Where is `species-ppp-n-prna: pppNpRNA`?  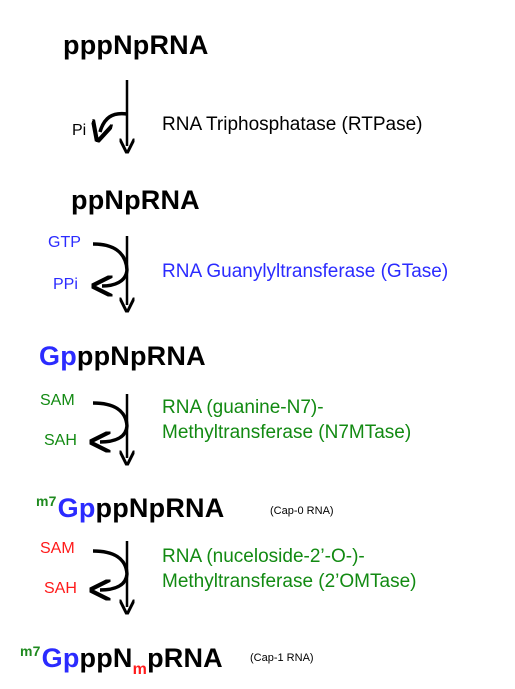
species-ppp-n-prna: pppNpRNA is located at coordinates (136, 45).